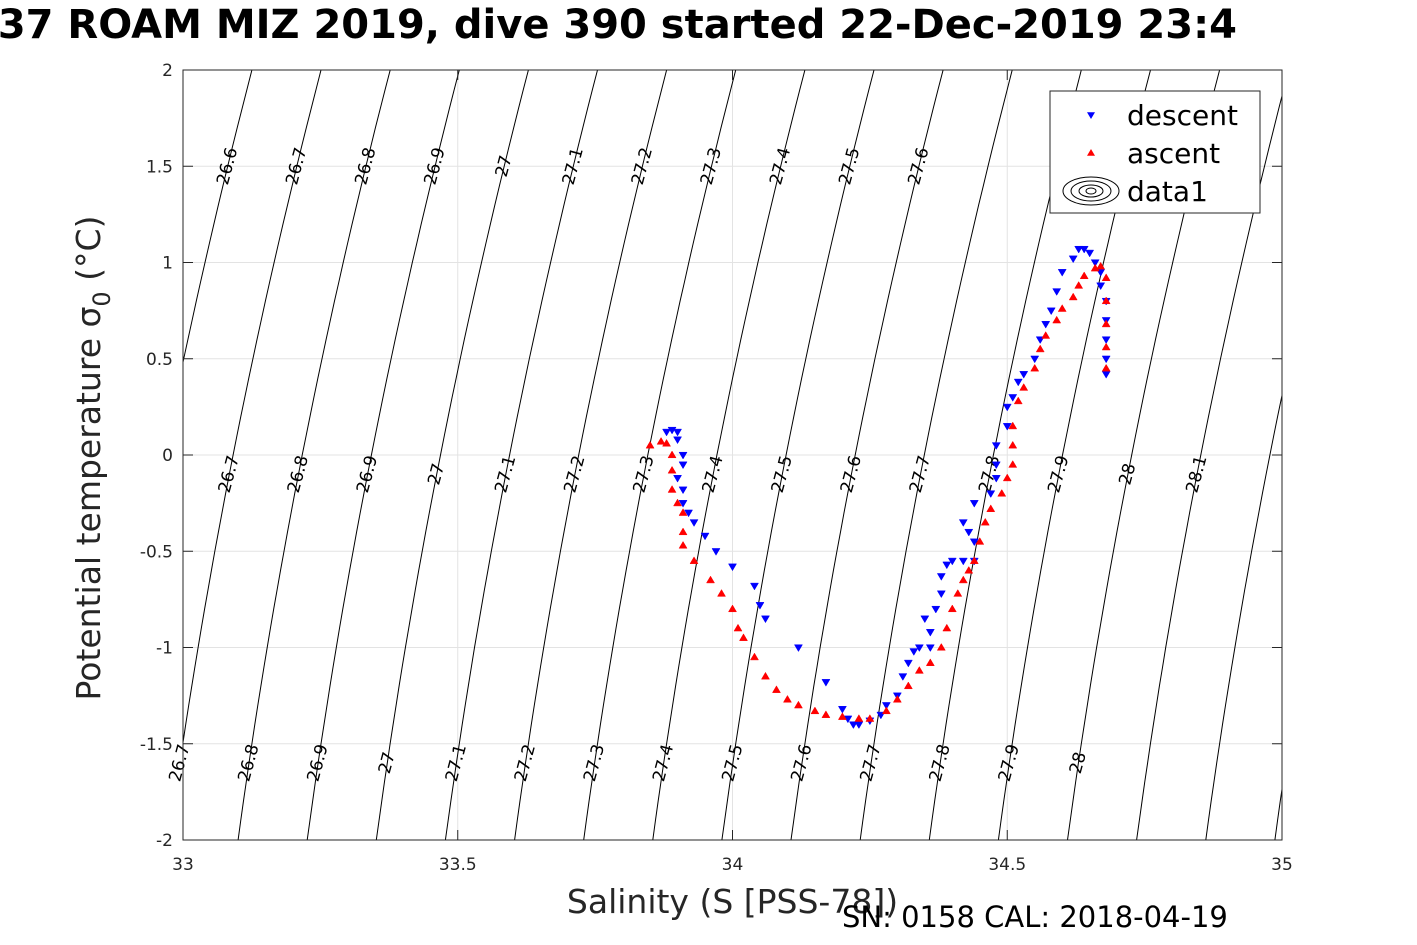  What do you see at coordinates (733, 865) in the screenshot?
I see `x-tick-label: 34` at bounding box center [733, 865].